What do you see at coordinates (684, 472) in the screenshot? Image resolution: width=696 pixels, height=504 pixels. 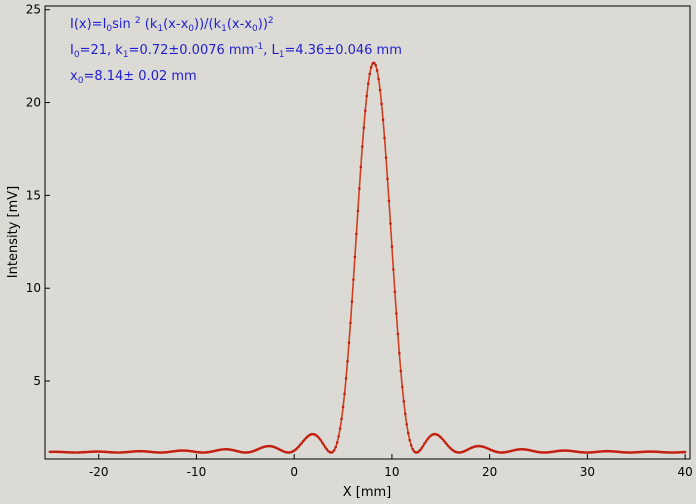 I see `x-tick-label: 40` at bounding box center [684, 472].